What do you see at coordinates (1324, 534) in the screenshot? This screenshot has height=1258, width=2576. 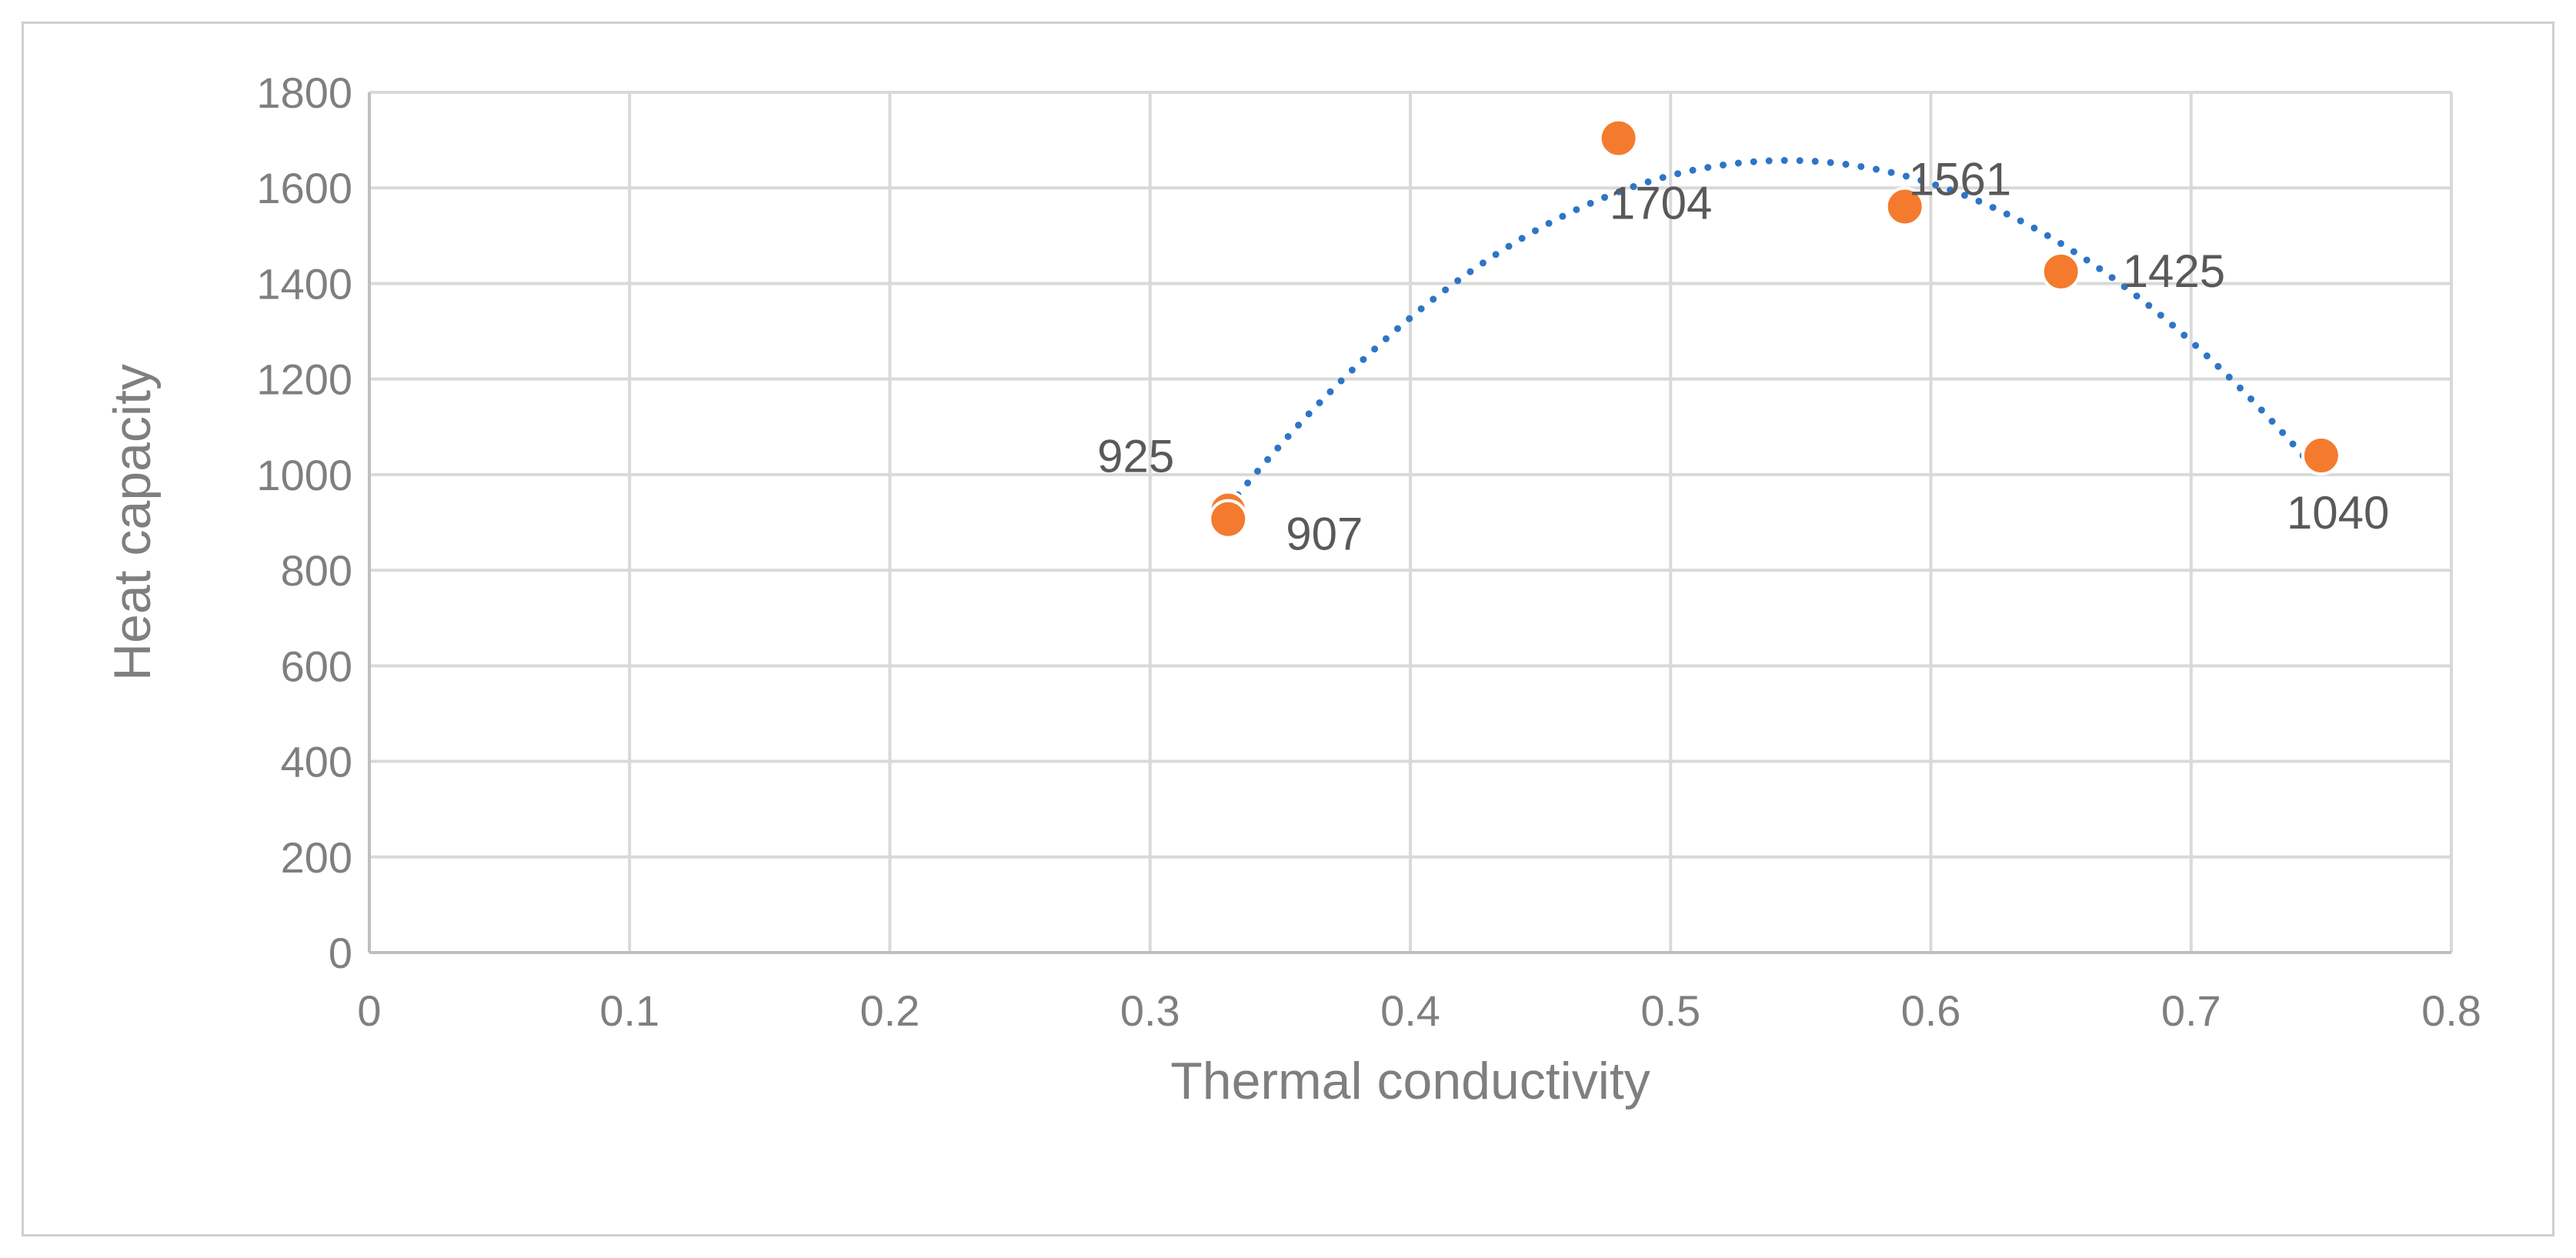 I see `data-label: 907` at bounding box center [1324, 534].